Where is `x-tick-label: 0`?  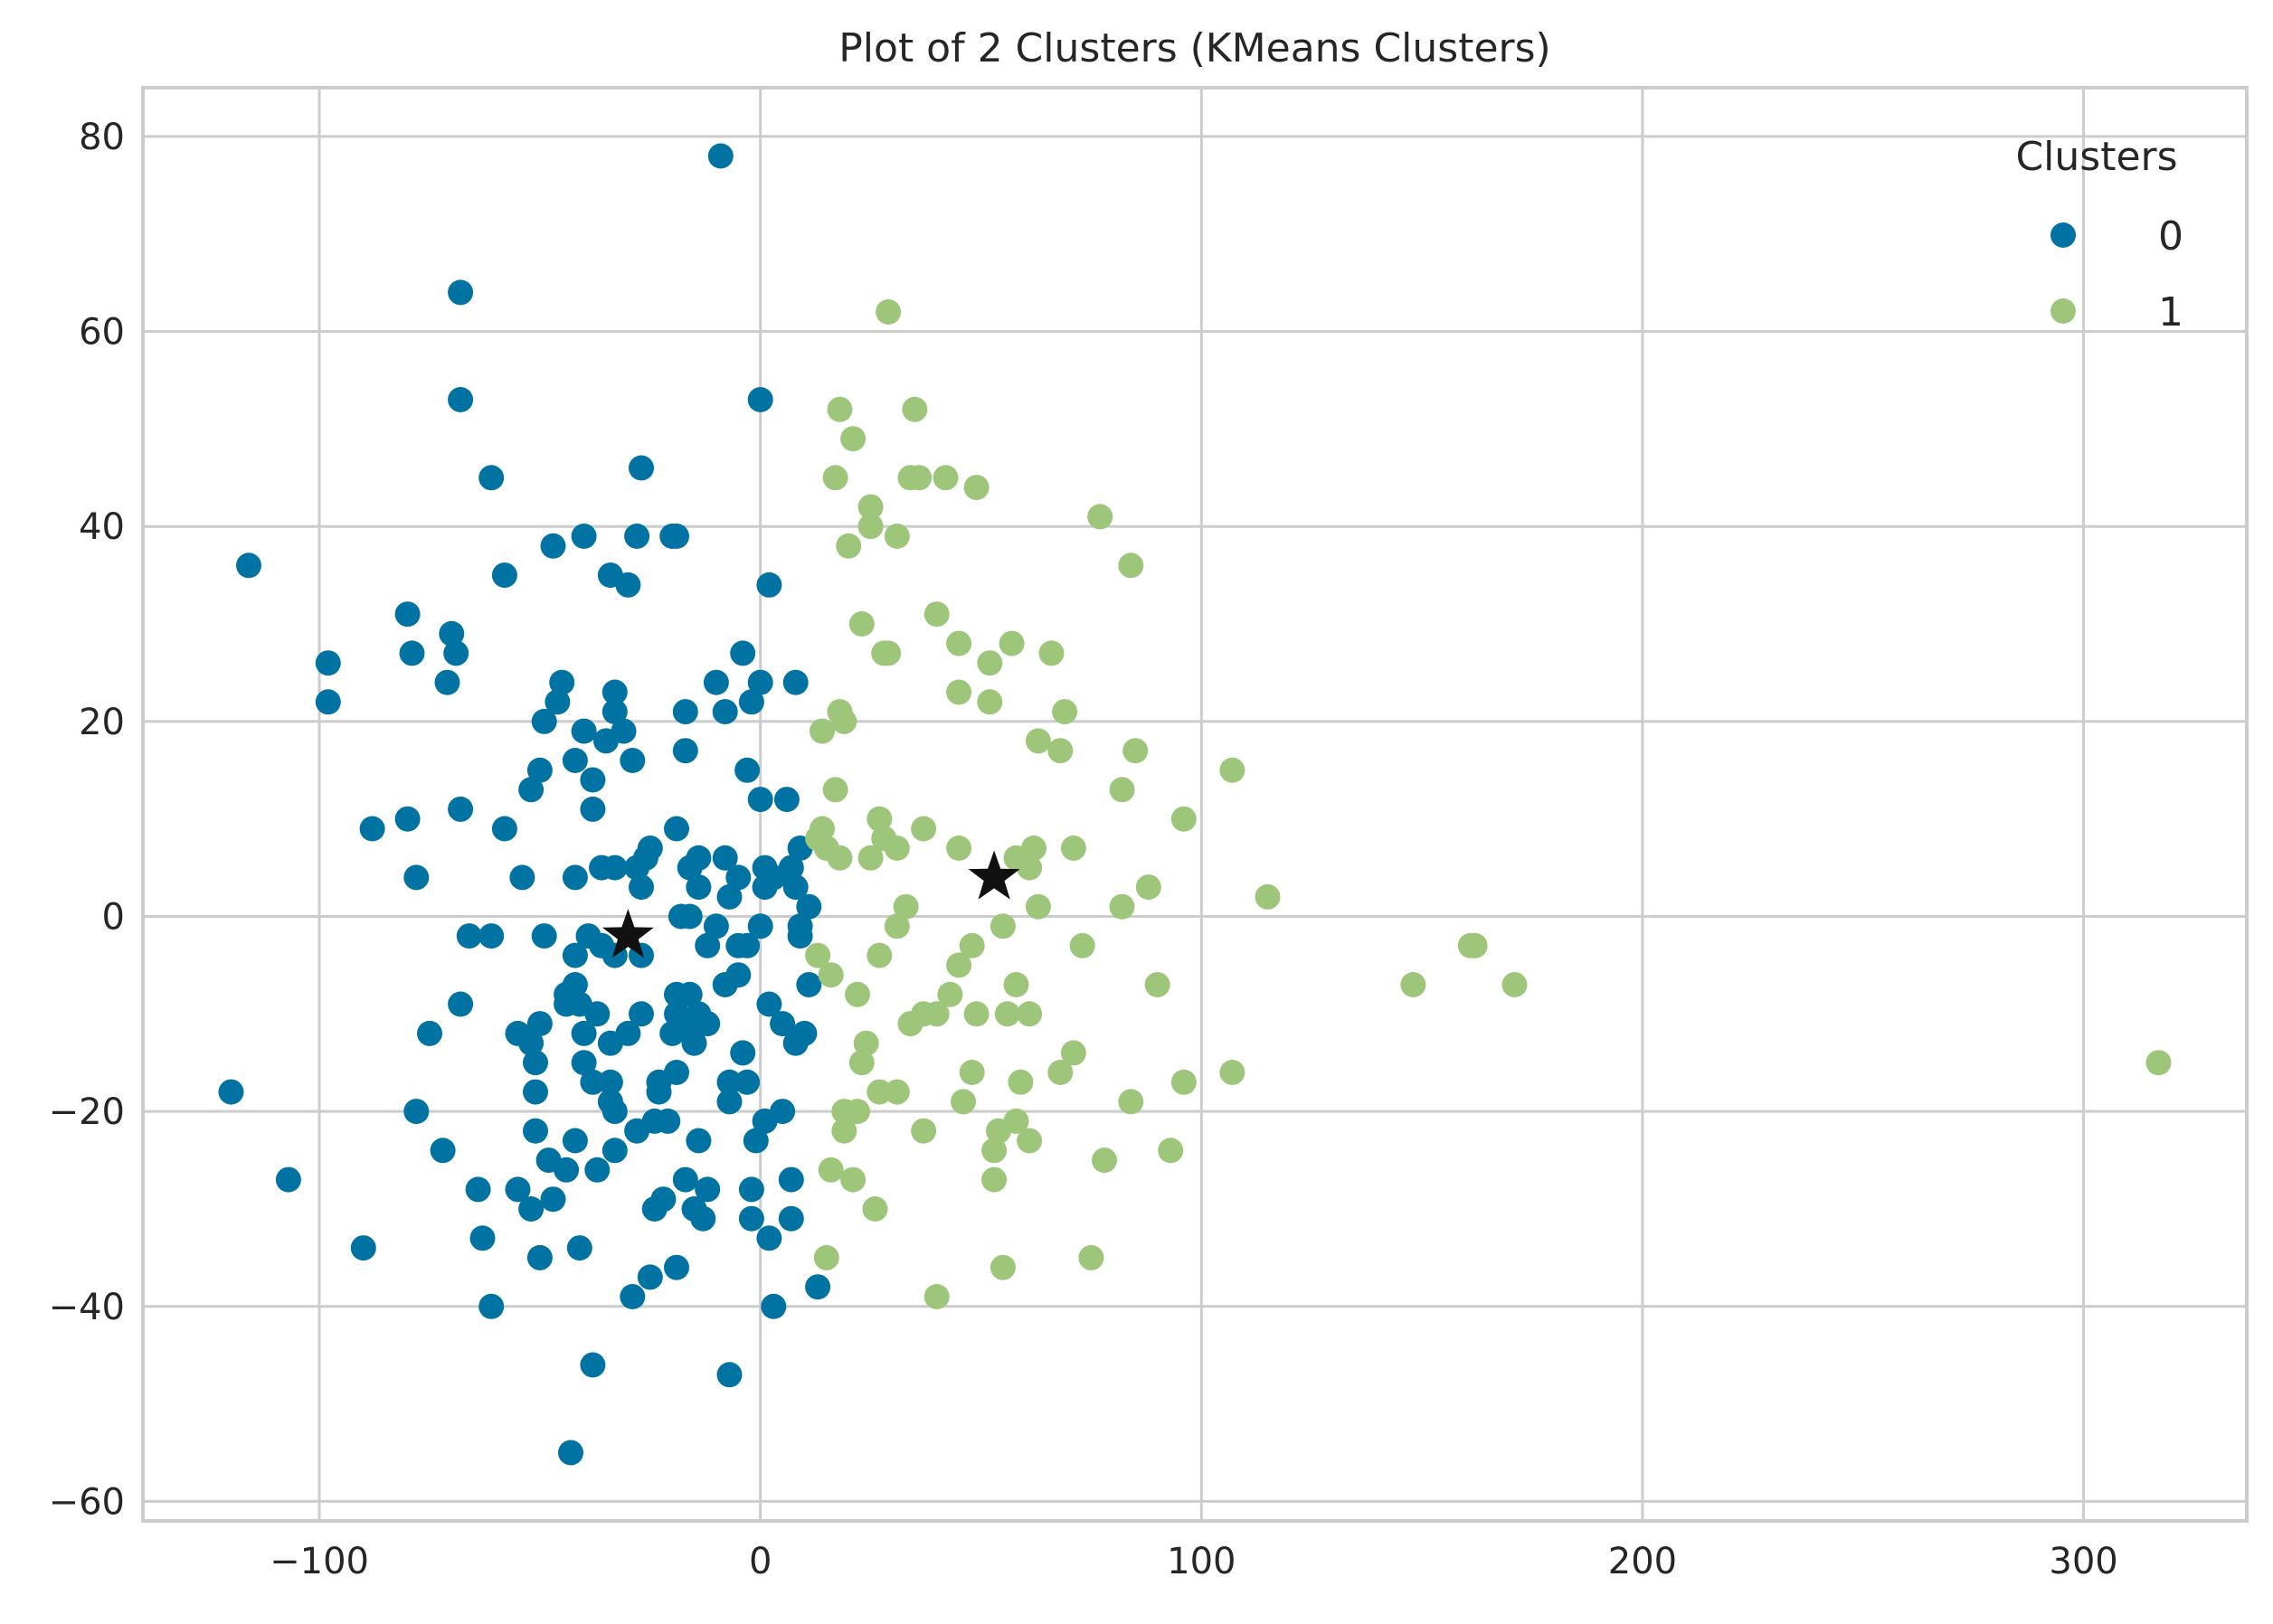
x-tick-label: 0 is located at coordinates (760, 1561).